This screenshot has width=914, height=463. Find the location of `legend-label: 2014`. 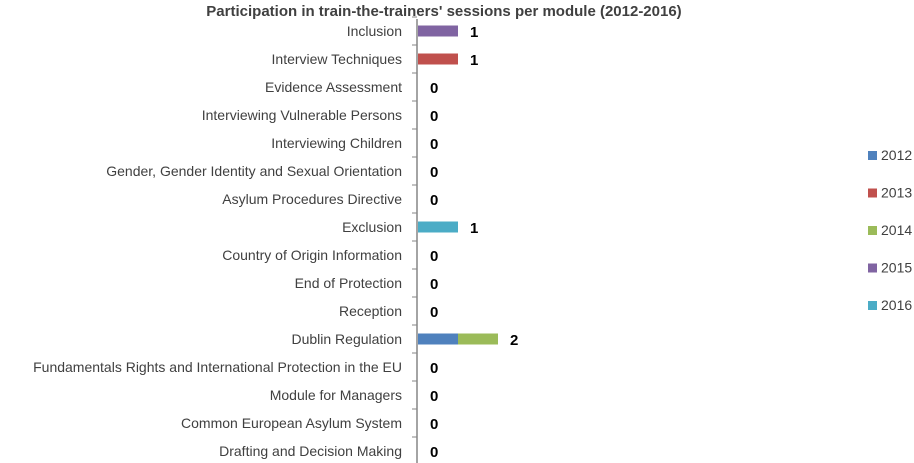

legend-label: 2014 is located at coordinates (896, 230).